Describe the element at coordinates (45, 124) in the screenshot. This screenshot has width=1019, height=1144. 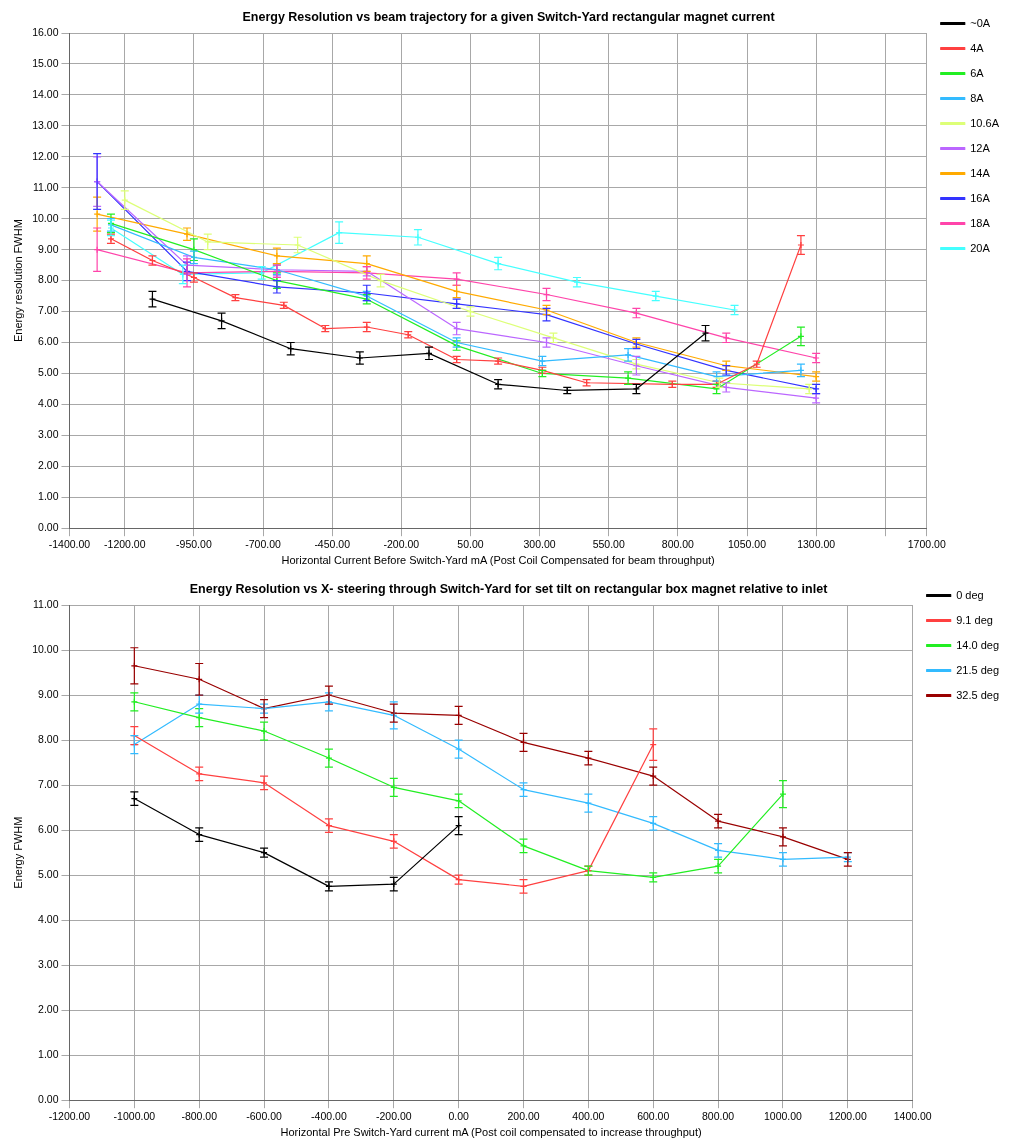
I see `y-tick-label: 13.00` at that location.